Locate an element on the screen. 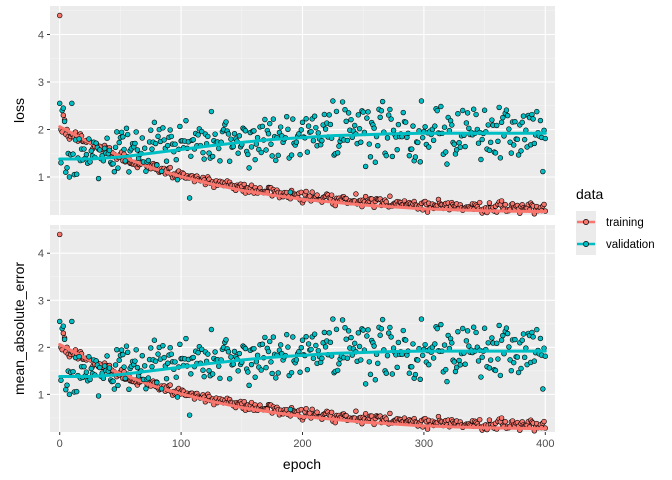  x-tick-label: 200 is located at coordinates (302, 444).